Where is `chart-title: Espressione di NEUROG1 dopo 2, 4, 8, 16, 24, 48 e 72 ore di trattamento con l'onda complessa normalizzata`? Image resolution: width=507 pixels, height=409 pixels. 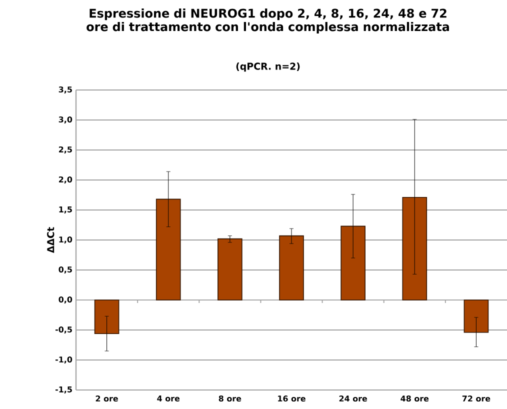 chart-title: Espressione di NEUROG1 dopo 2, 4, 8, 16, 24, 48 e 72 ore di trattamento con l'onda complessa normalizzata is located at coordinates (267, 21).